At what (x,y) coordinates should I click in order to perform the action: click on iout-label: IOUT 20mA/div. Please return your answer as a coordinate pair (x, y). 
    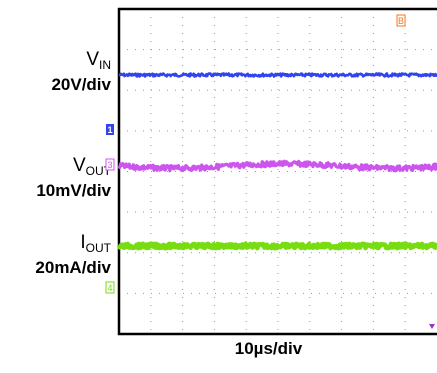
    Looking at the image, I should click on (73, 255).